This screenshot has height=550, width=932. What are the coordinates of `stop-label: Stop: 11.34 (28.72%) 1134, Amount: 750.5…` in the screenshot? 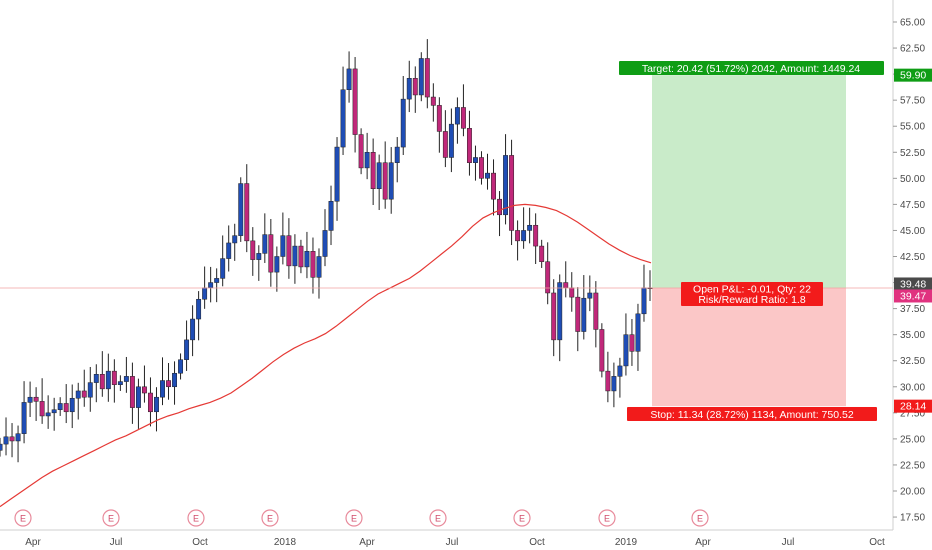 It's located at (752, 415).